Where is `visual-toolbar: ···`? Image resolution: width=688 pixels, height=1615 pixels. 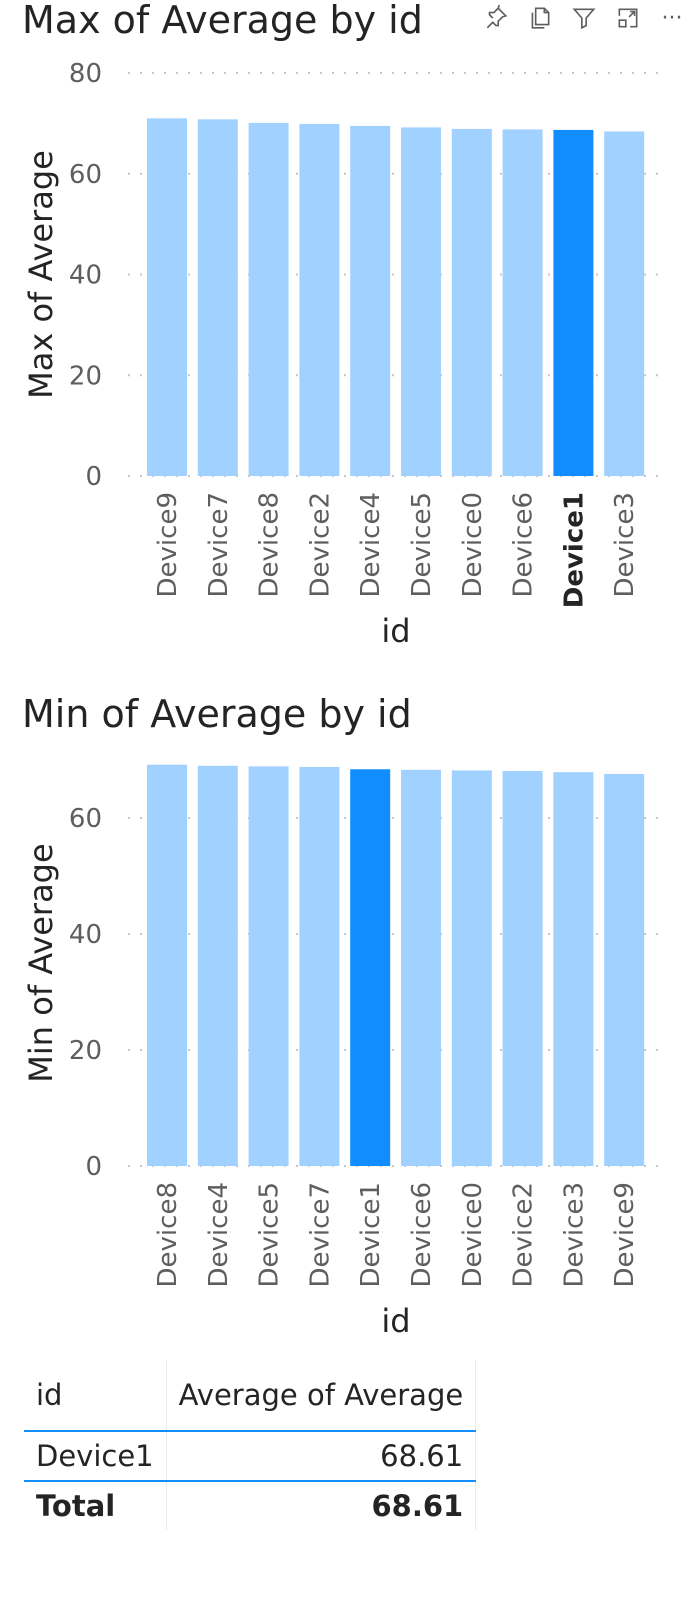
visual-toolbar: ··· is located at coordinates (584, 18).